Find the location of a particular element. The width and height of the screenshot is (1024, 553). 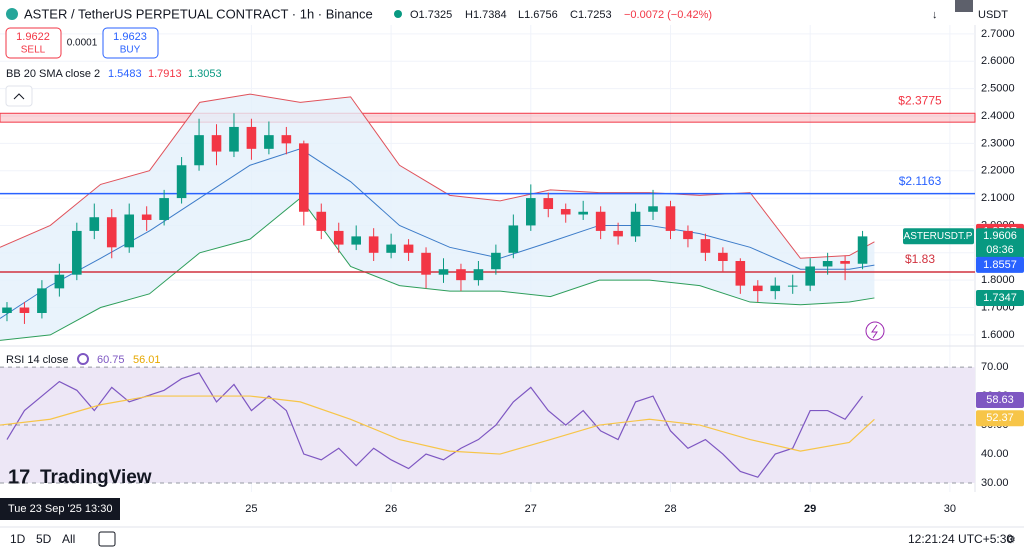

alert-bolt is located at coordinates (874, 331).